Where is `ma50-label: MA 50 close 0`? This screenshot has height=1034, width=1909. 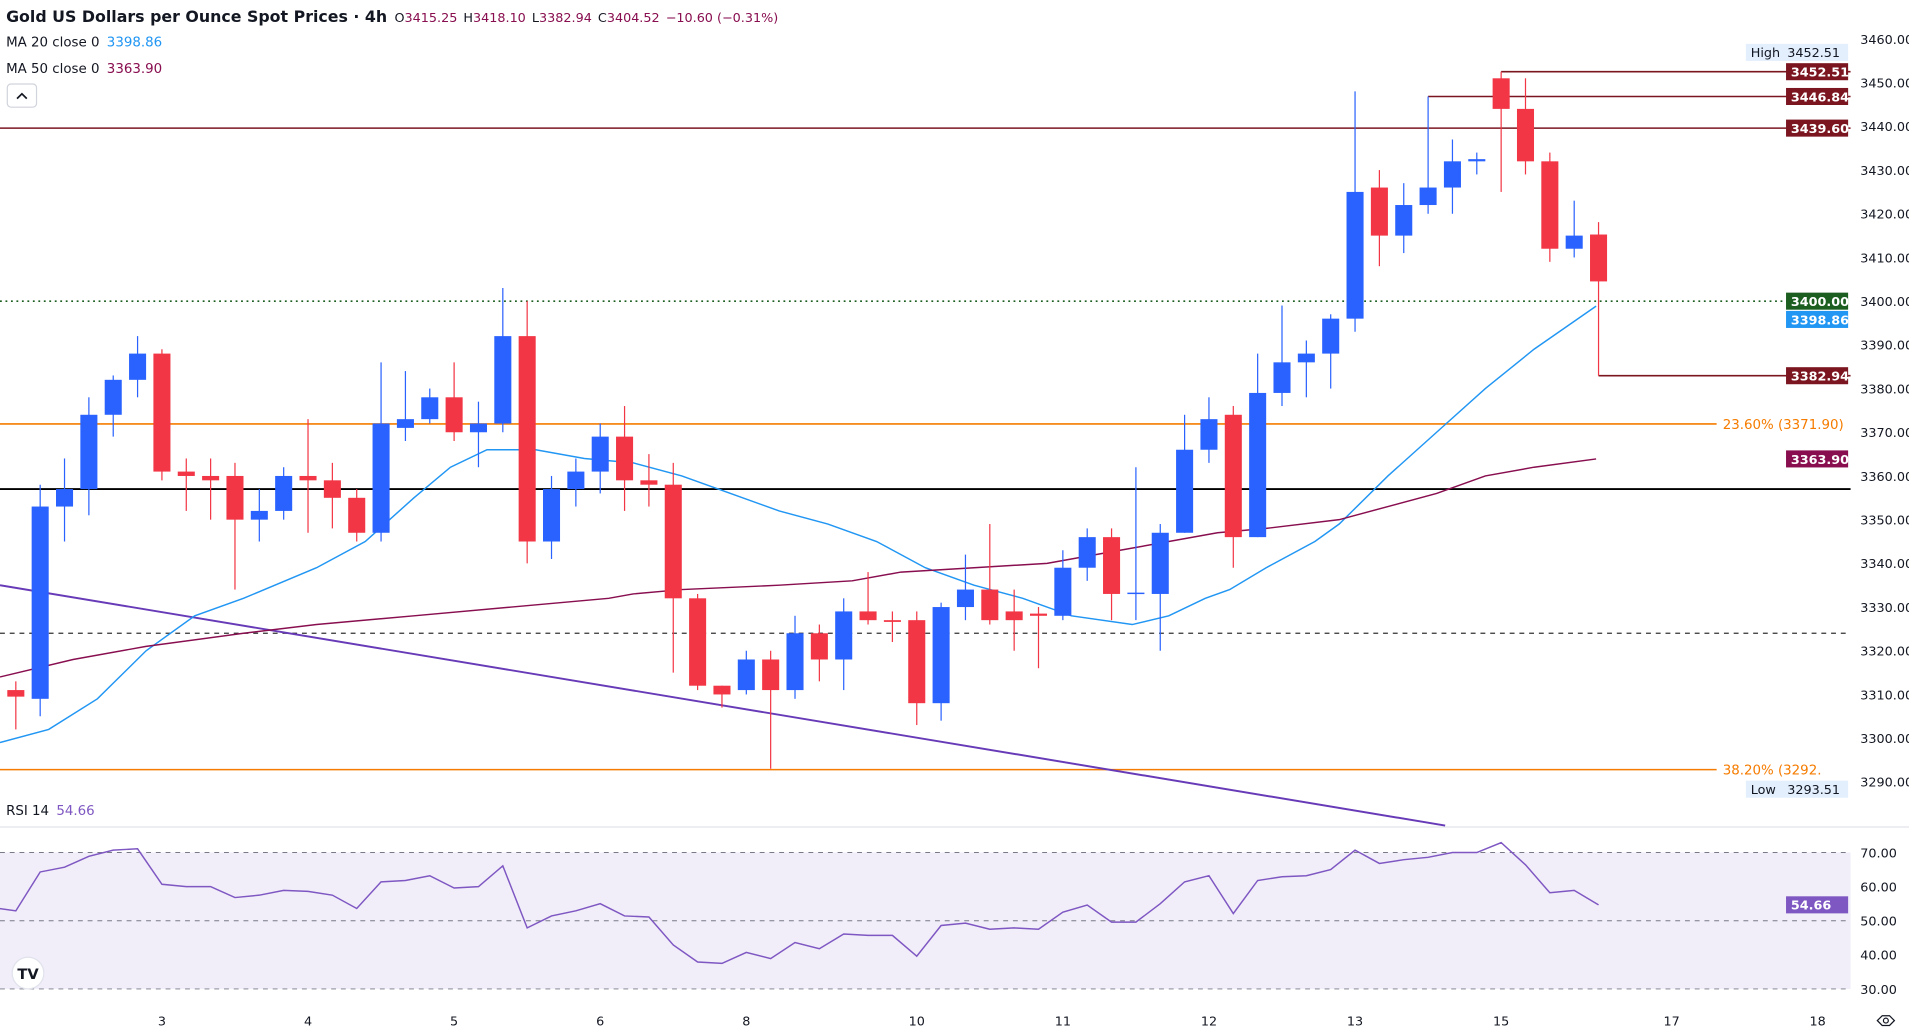 ma50-label: MA 50 close 0 is located at coordinates (52, 69).